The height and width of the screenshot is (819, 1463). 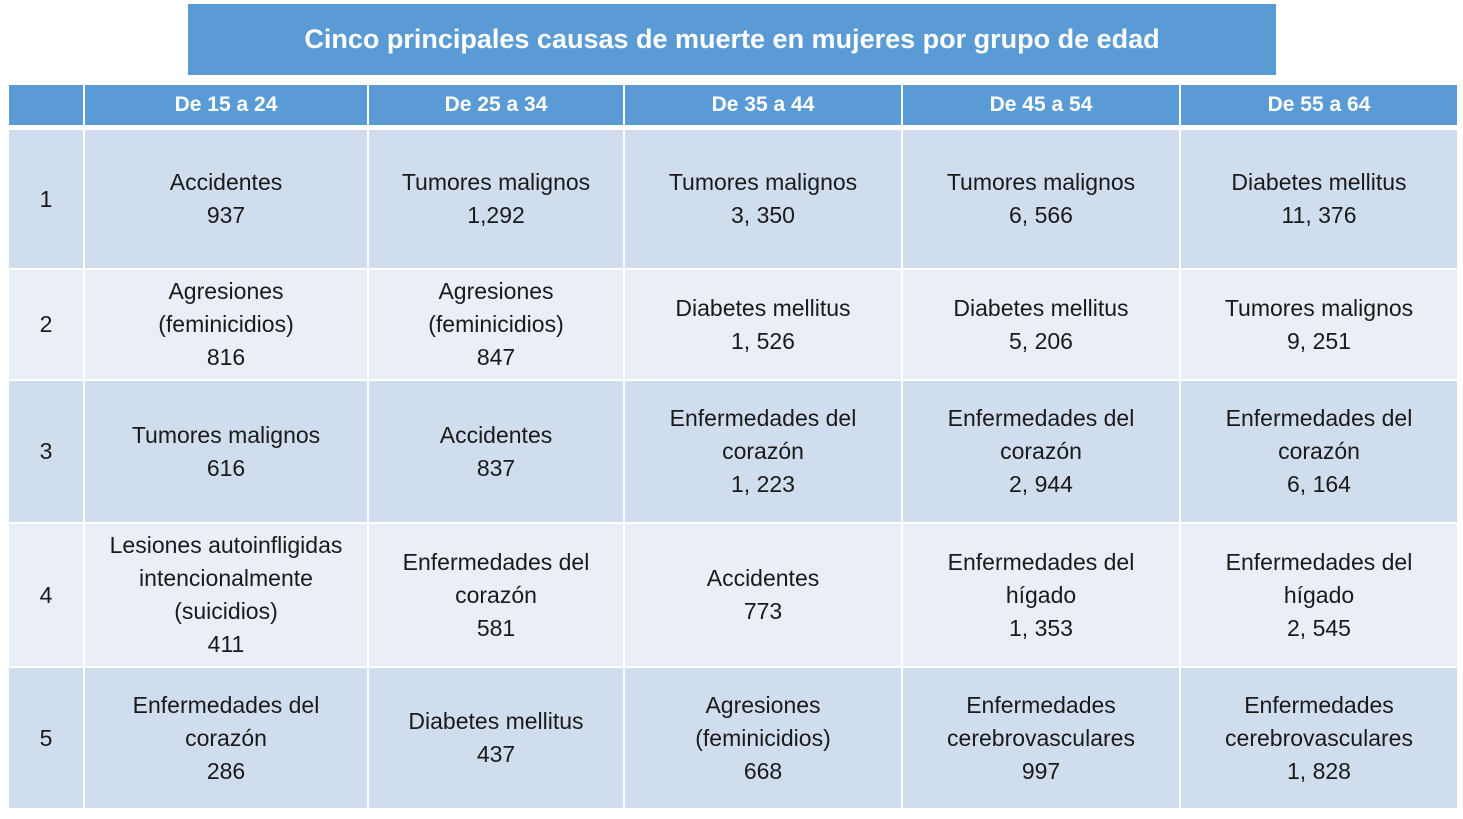 I want to click on cause-cell: Tumores malignos 9, 251, so click(x=1319, y=324).